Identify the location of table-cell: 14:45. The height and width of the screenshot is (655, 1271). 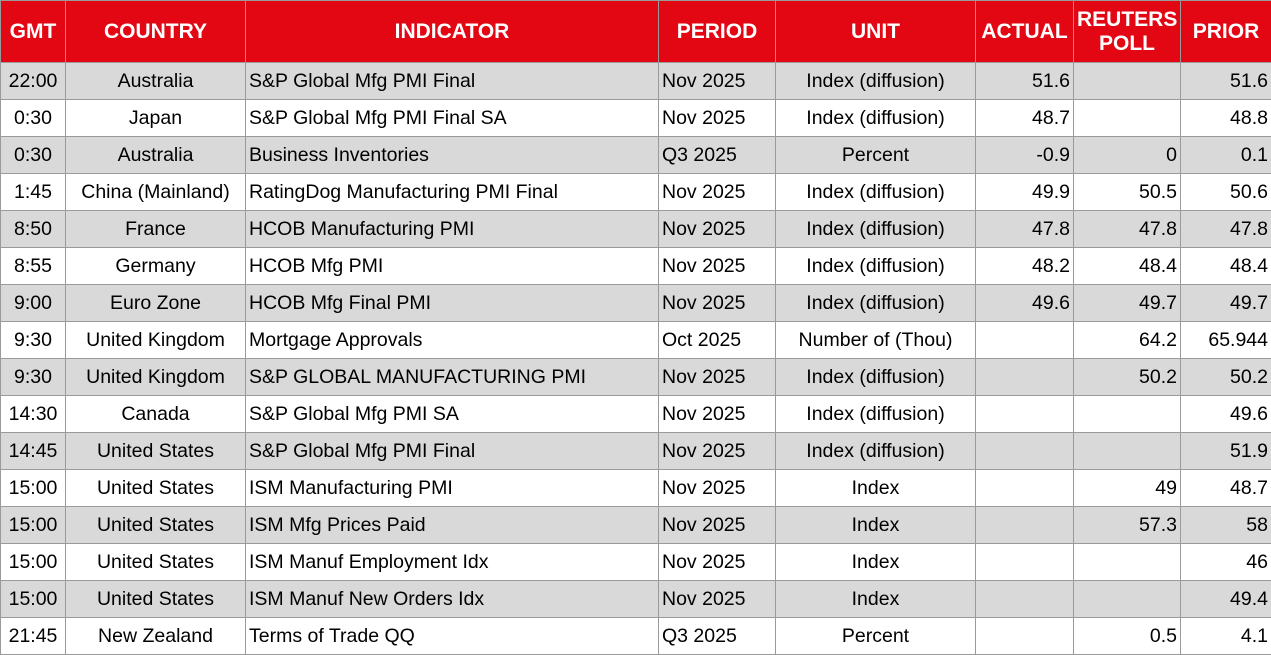
(33, 451).